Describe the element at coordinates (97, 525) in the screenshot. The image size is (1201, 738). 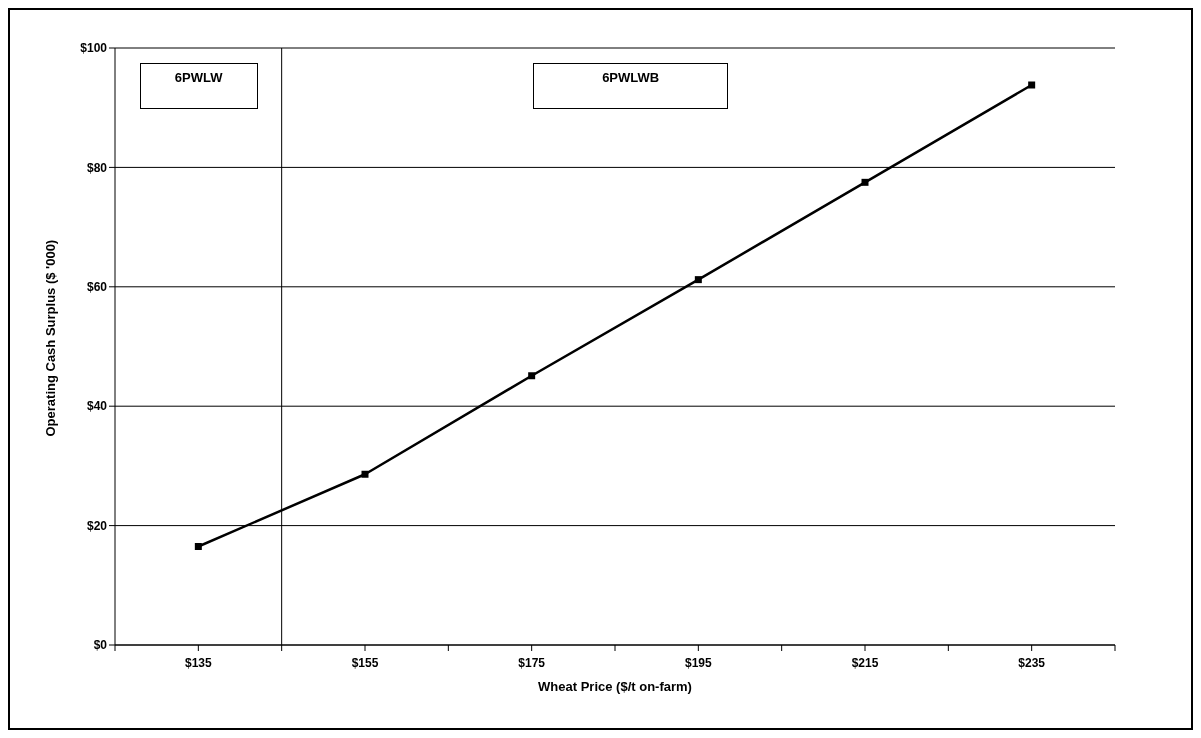
I see `y-tick-label: $20` at that location.